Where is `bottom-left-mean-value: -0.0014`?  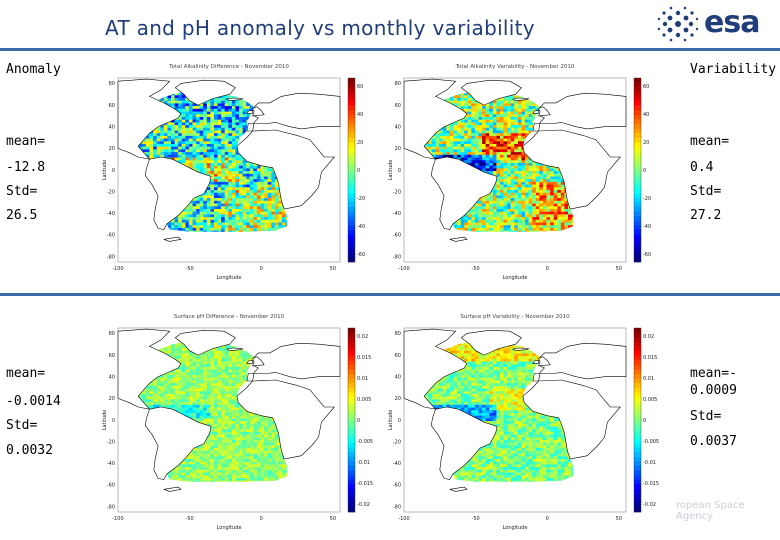 bottom-left-mean-value: -0.0014 is located at coordinates (33, 401).